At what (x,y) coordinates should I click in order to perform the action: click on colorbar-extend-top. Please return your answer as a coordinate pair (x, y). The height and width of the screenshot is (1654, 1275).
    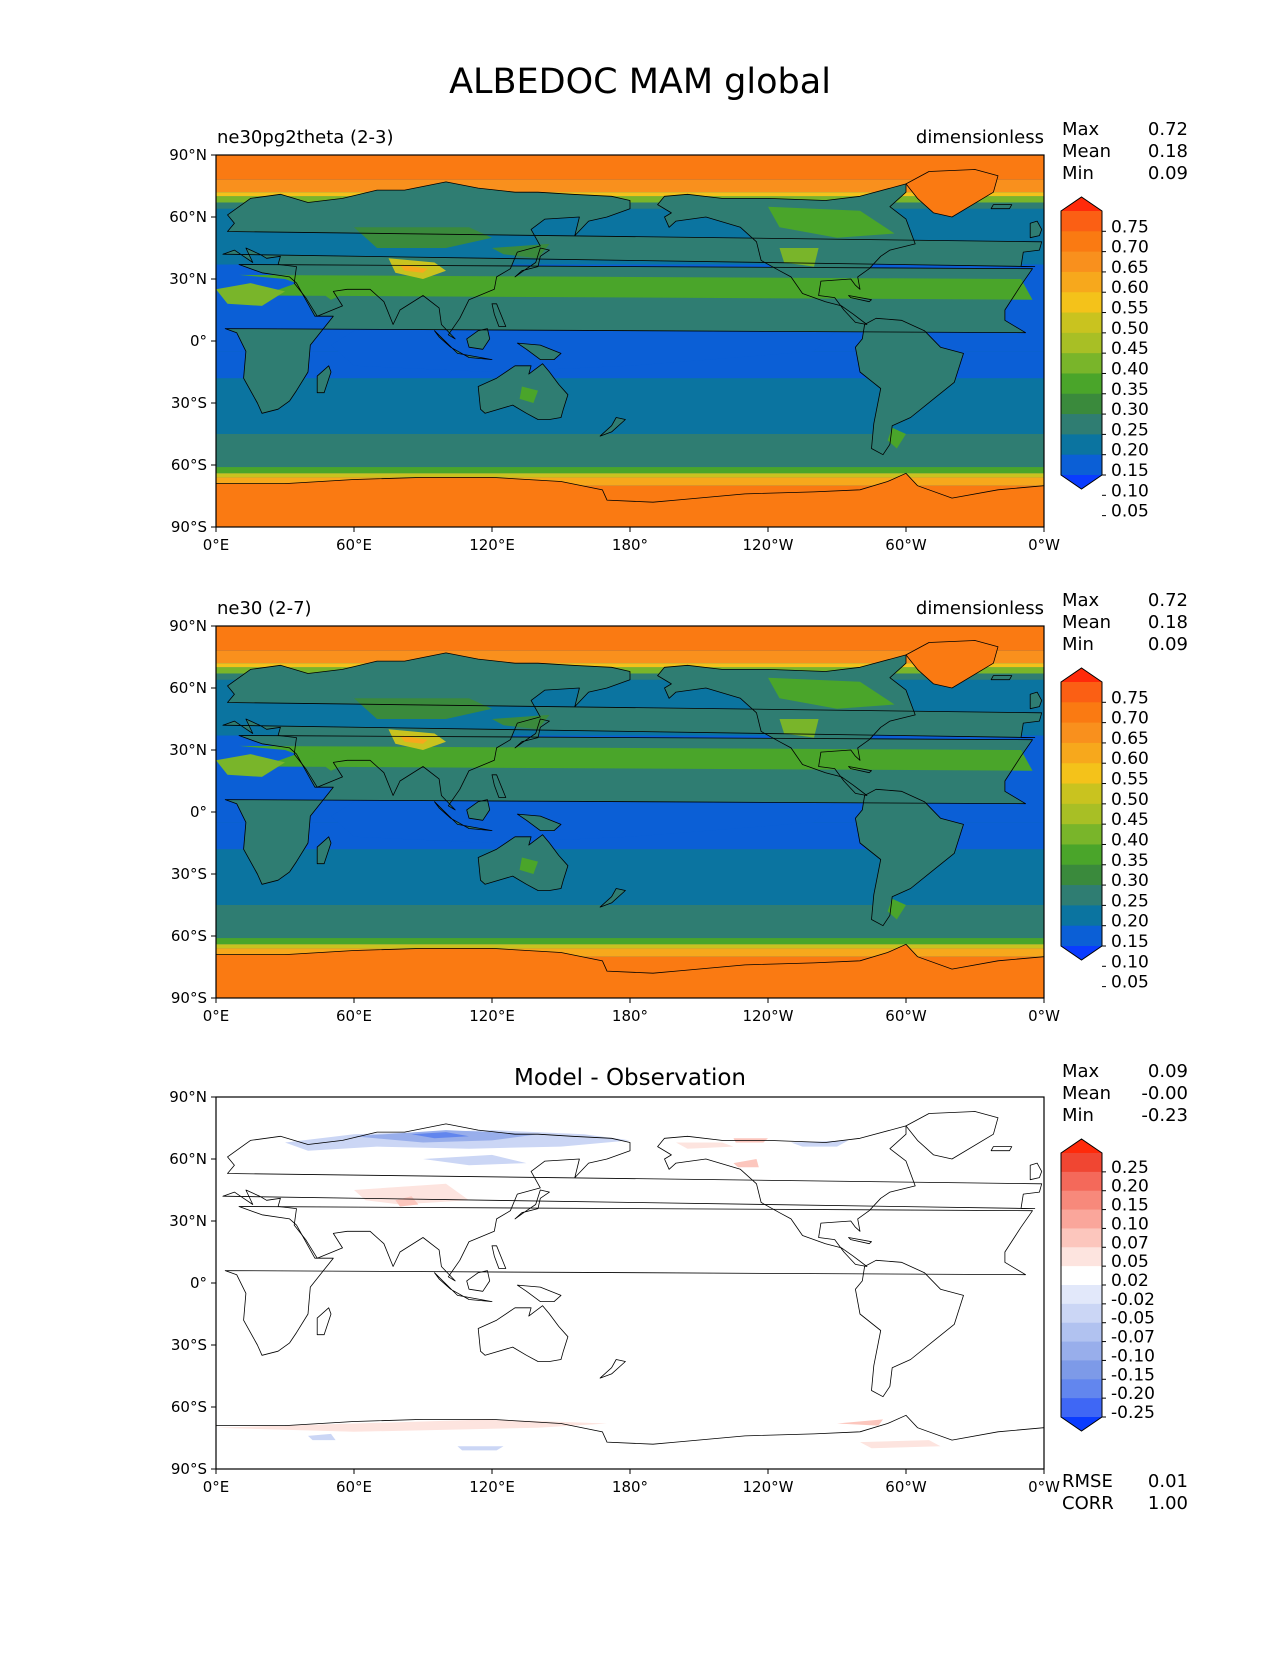
    Looking at the image, I should click on (1081, 1146).